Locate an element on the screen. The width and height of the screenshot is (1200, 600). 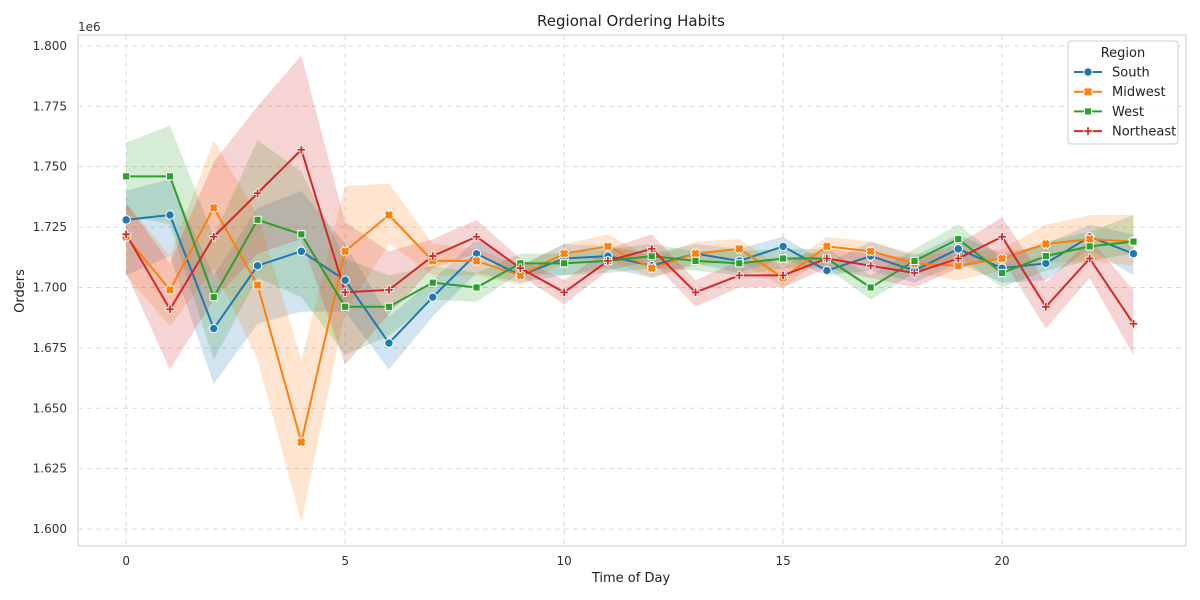
x-tick-label-0: 0 is located at coordinates (126, 561).